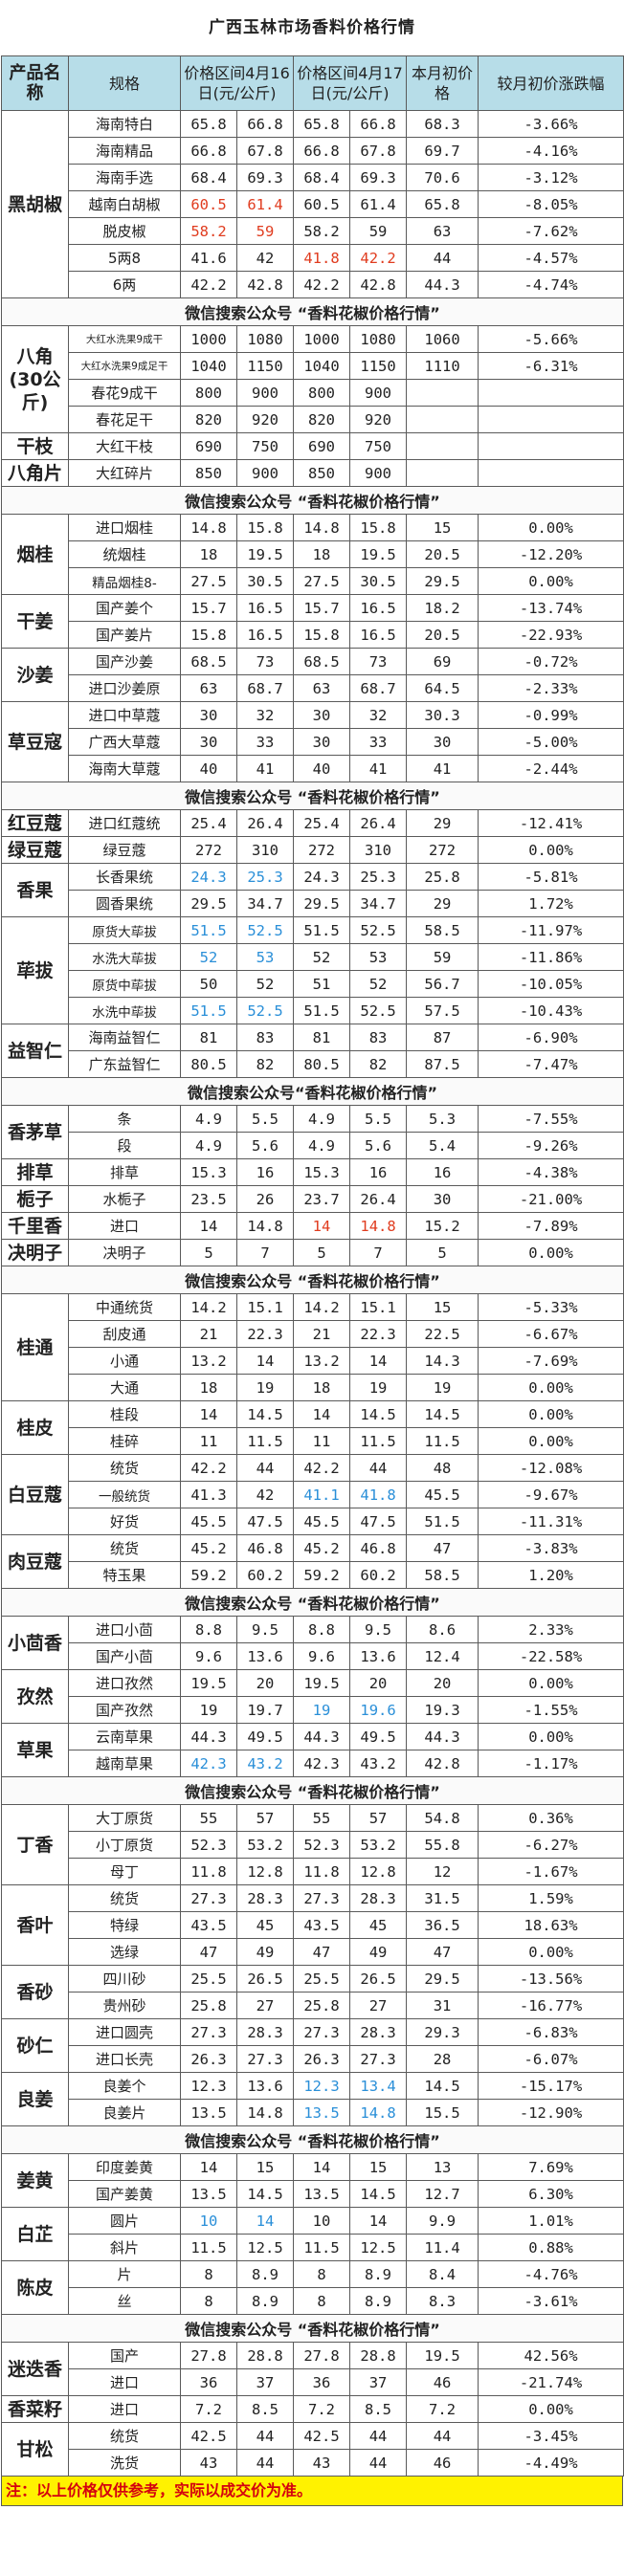 The height and width of the screenshot is (2576, 624). Describe the element at coordinates (322, 1307) in the screenshot. I see `price-apr17-low: 14.2` at that location.